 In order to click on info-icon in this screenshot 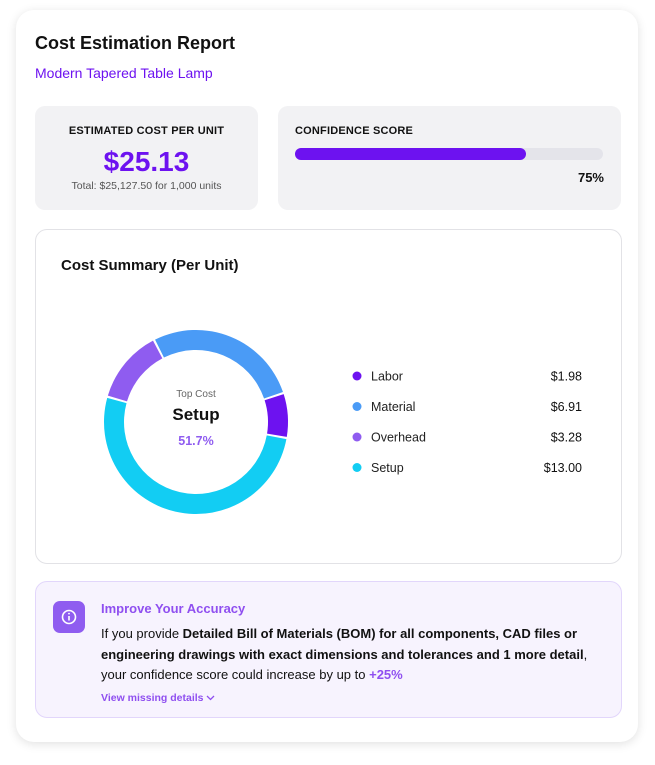, I will do `click(69, 617)`.